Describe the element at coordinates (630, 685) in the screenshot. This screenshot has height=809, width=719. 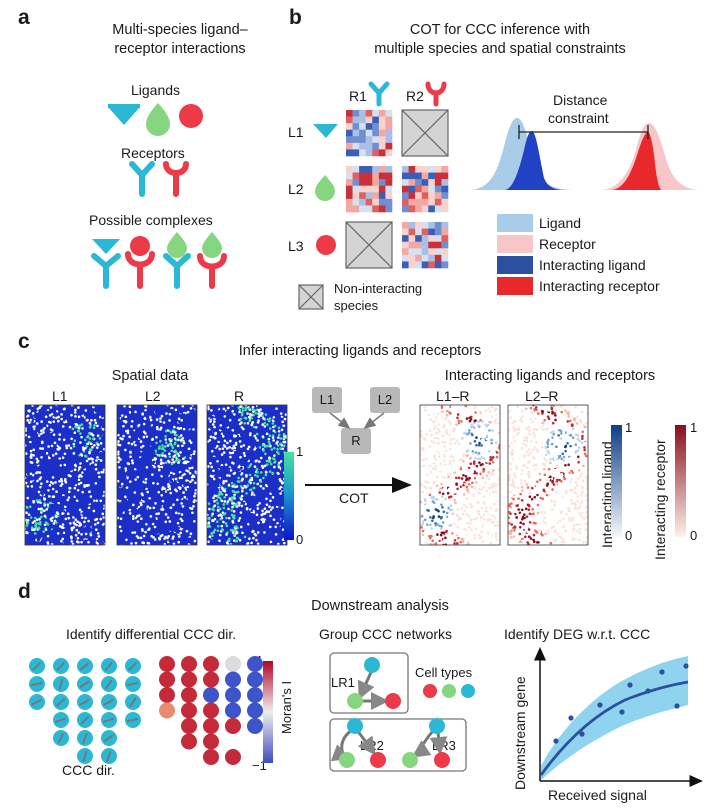
I see `deg-point` at that location.